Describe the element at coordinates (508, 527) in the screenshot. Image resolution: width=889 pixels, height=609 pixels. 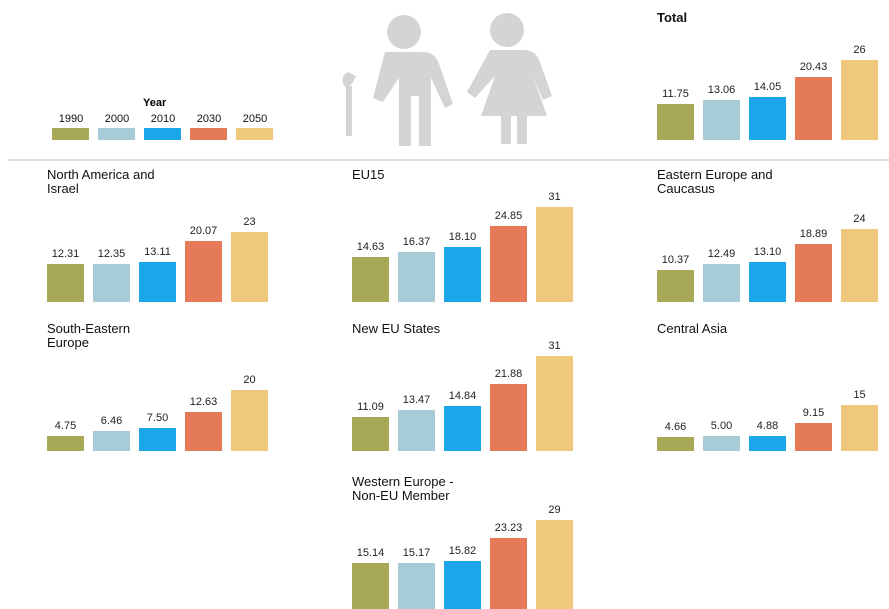
I see `value-label: 23.23` at that location.